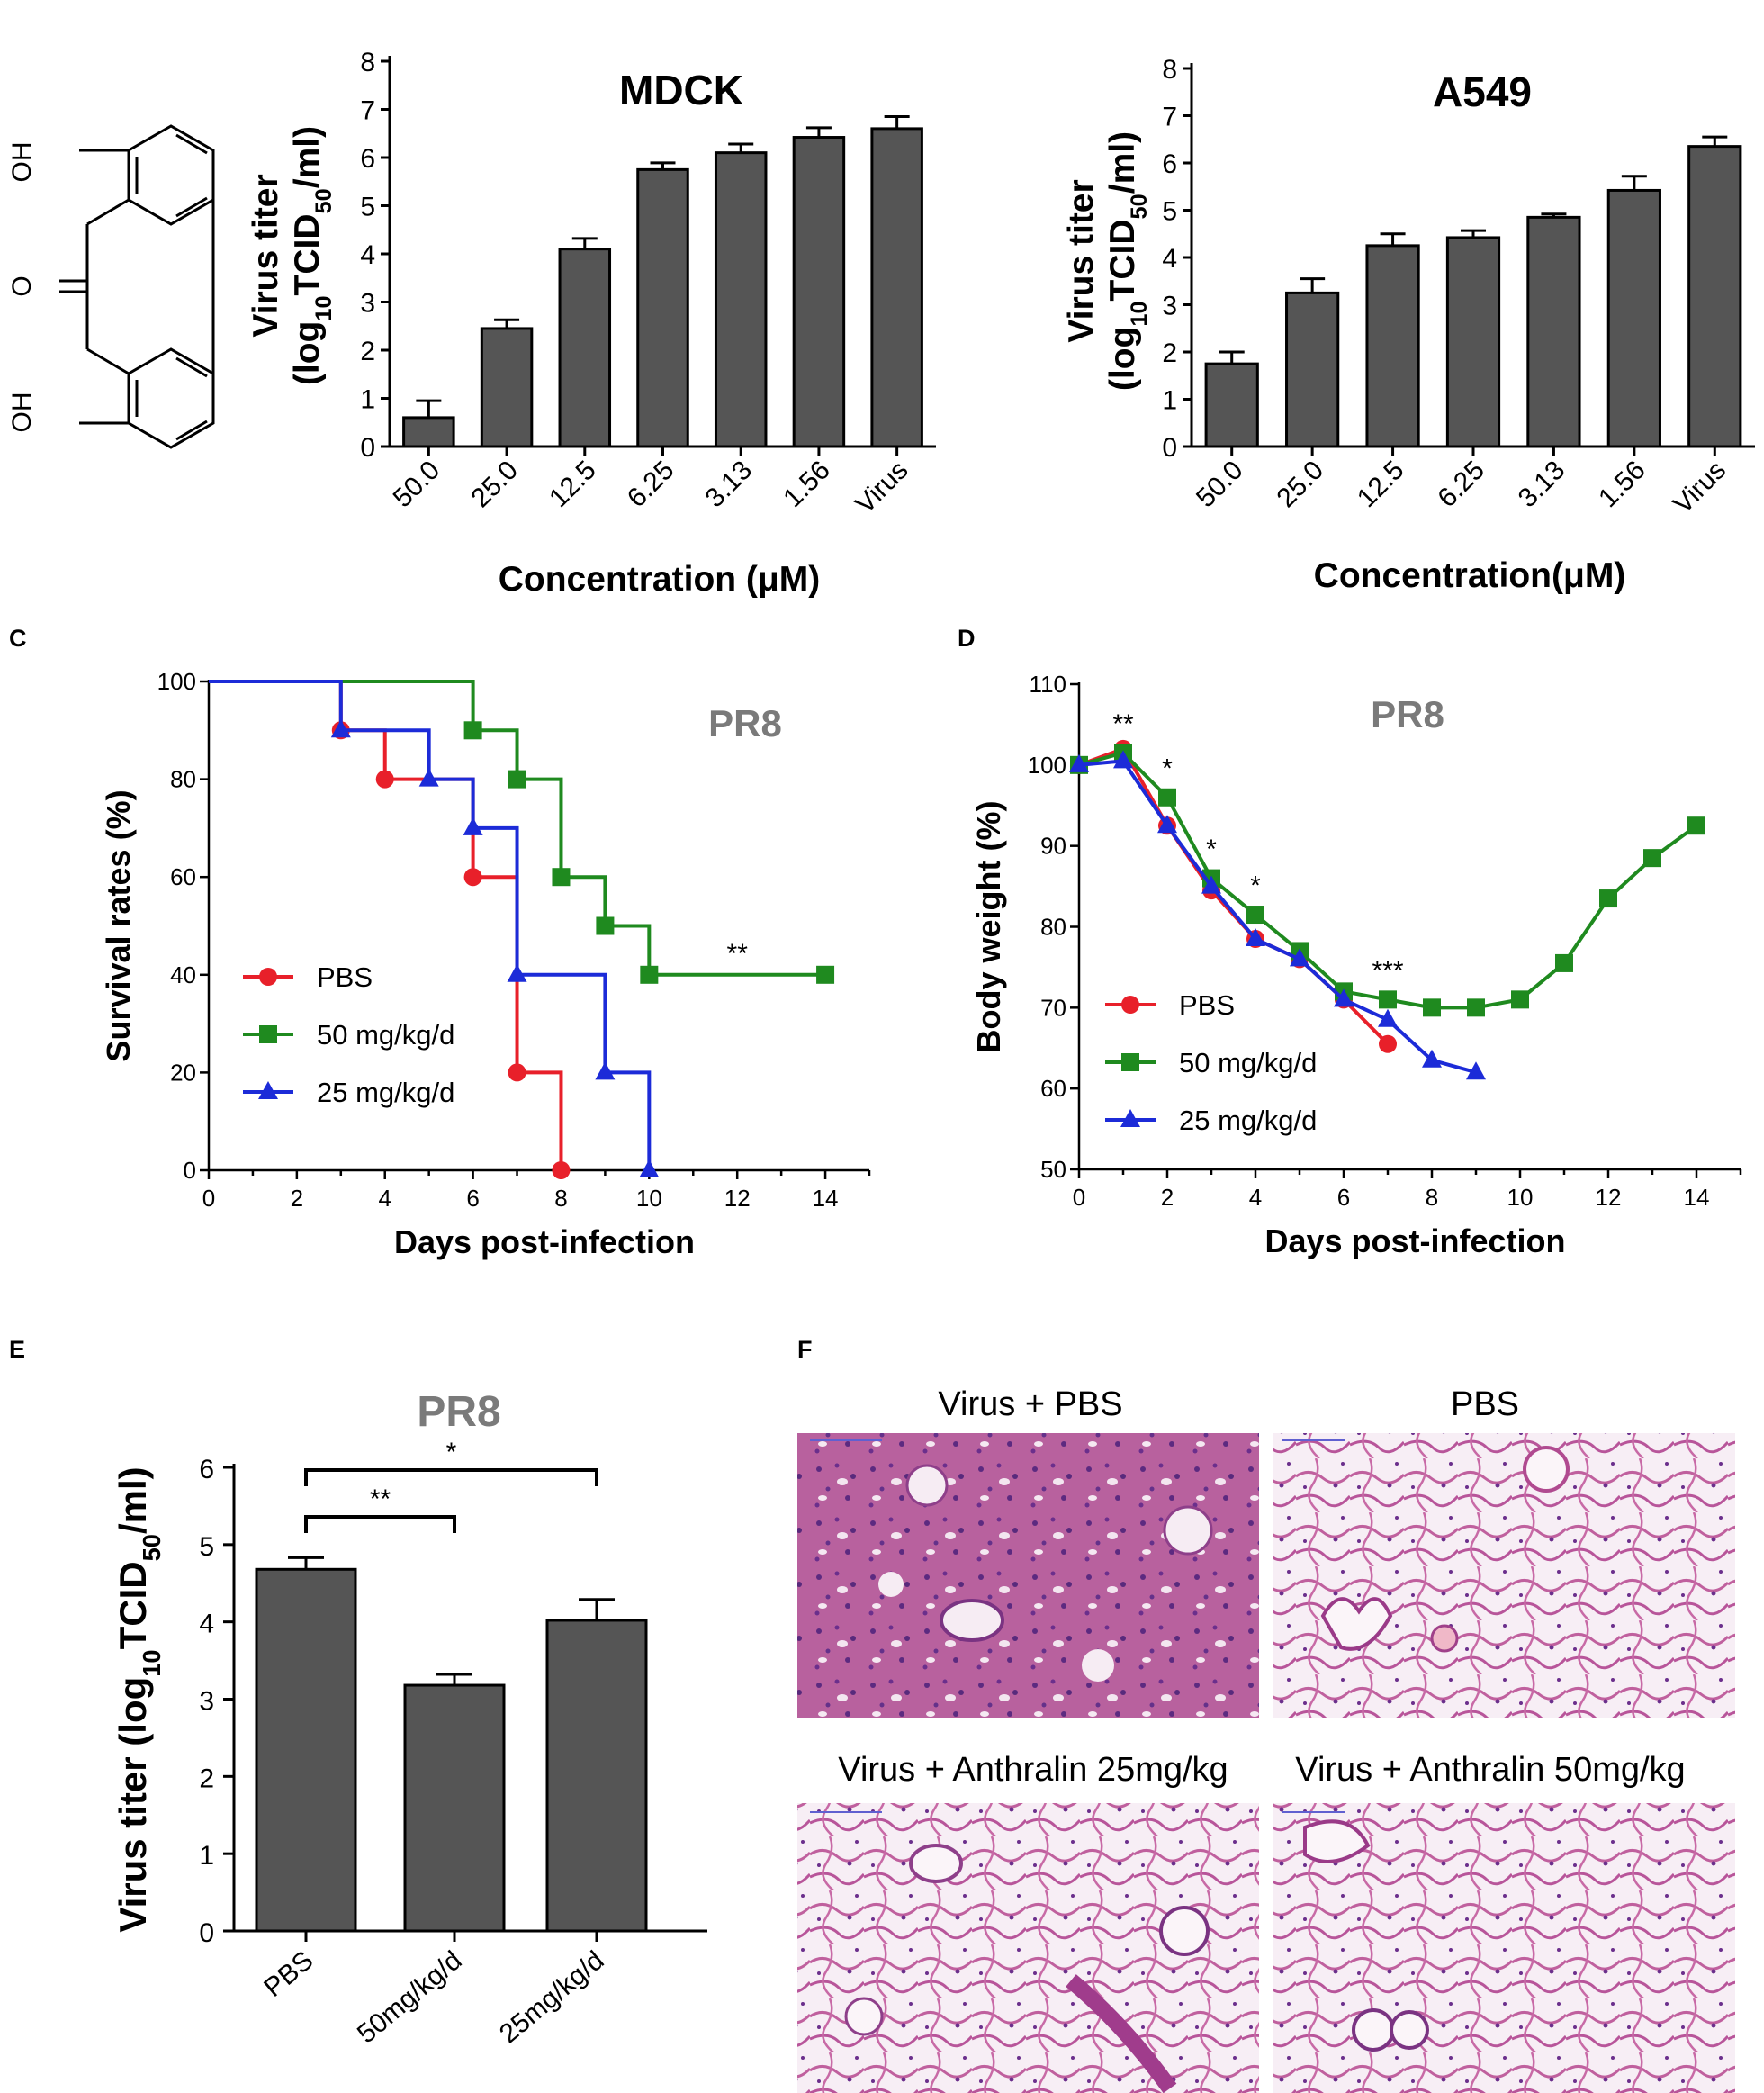 Image resolution: width=1764 pixels, height=2093 pixels. I want to click on y-axis-title: Survival rates (%), so click(119, 925).